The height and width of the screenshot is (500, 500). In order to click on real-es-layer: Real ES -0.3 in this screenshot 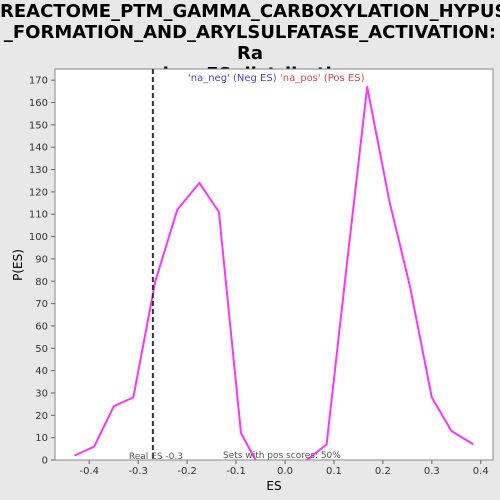, I will do `click(156, 265)`.